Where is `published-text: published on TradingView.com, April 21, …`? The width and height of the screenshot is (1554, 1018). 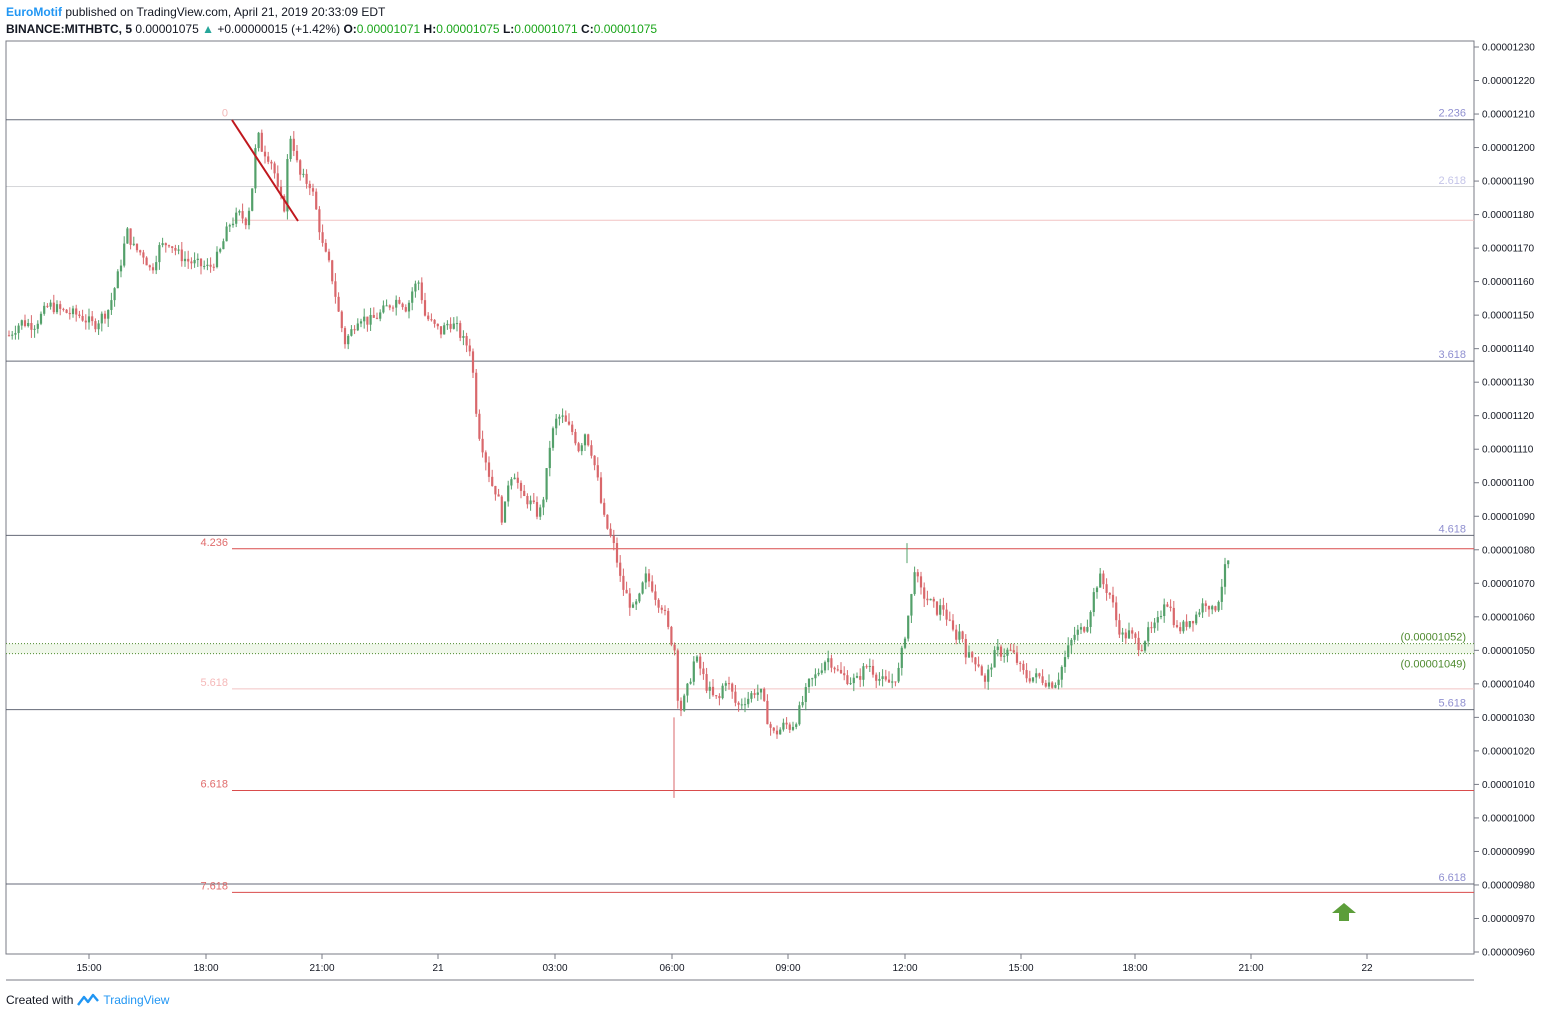
published-text: published on TradingView.com, April 21, … is located at coordinates (225, 12).